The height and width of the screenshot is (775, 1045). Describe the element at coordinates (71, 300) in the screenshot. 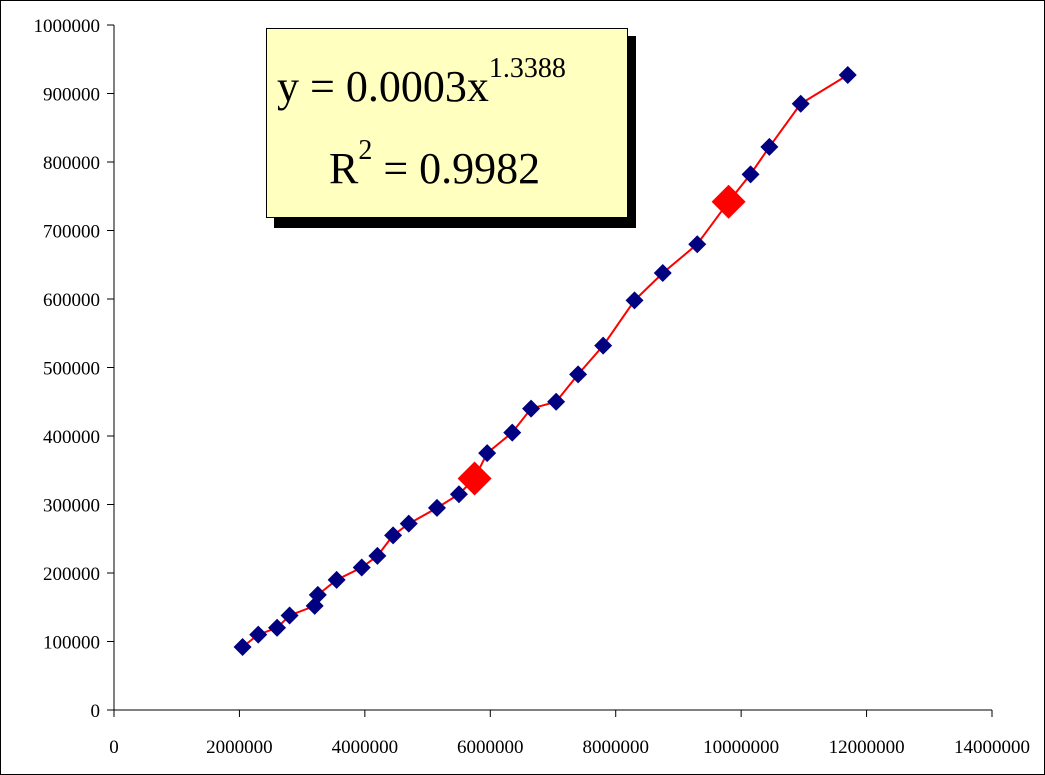

I see `y-tick-label: 600000` at that location.